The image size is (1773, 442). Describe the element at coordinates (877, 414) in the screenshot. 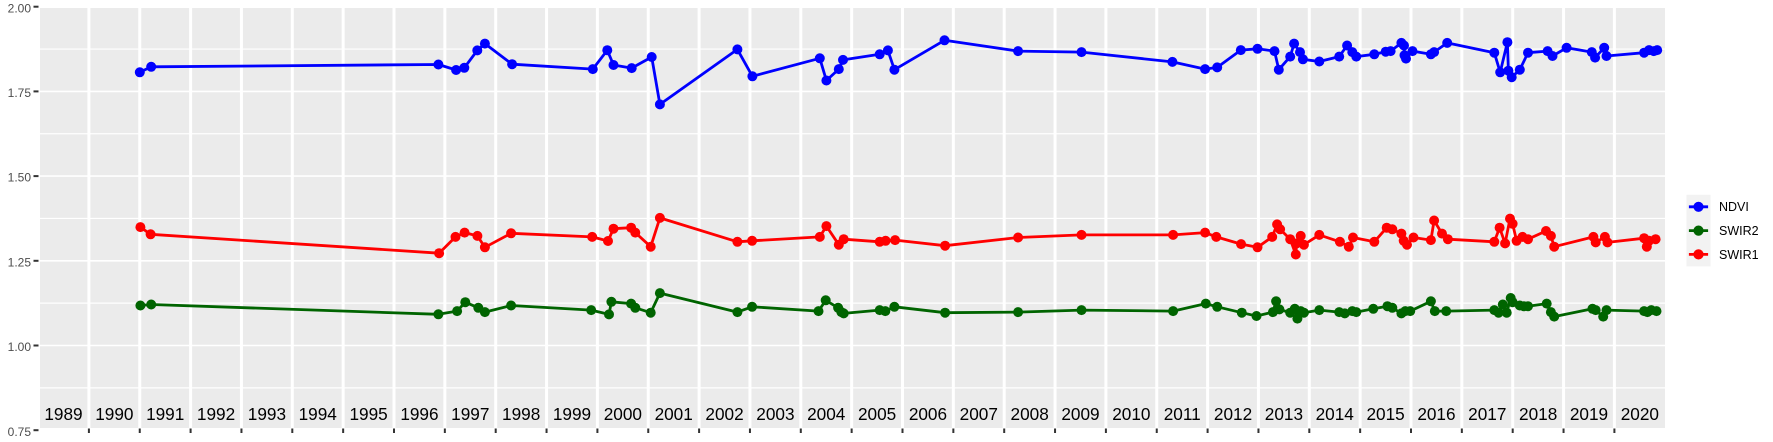

I see `svg-text: 2005` at that location.